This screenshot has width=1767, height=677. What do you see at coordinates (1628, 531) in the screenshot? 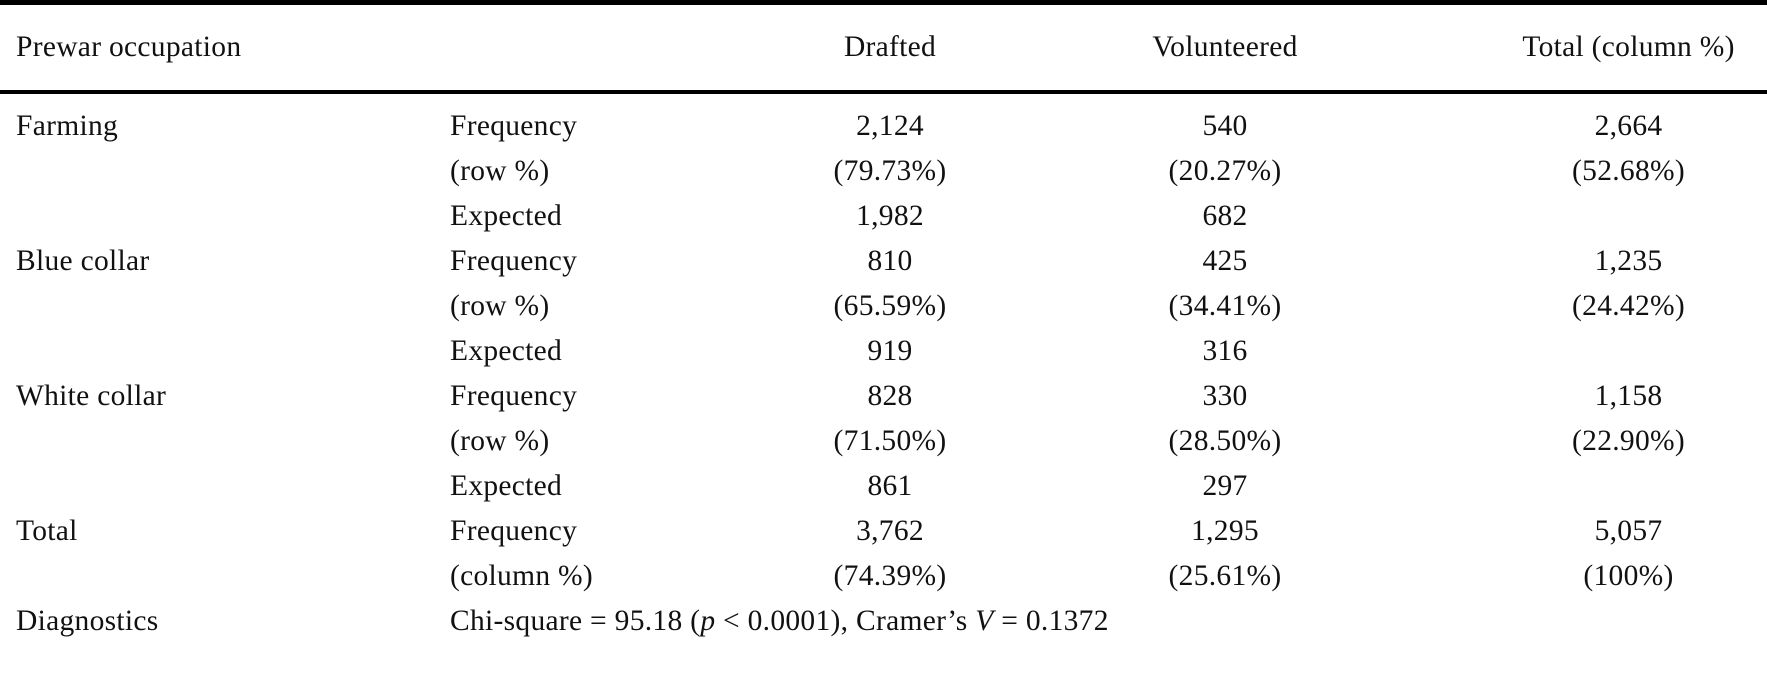
I see `value-total: 5,057` at bounding box center [1628, 531].